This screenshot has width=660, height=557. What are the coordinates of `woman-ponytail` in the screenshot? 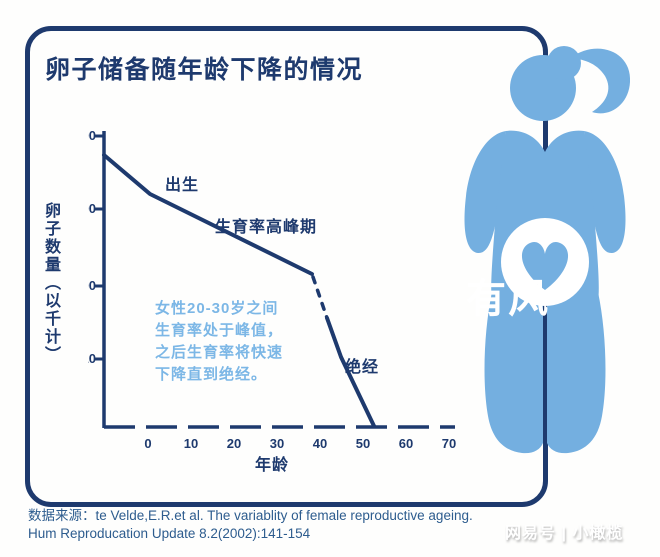 It's located at (600, 81).